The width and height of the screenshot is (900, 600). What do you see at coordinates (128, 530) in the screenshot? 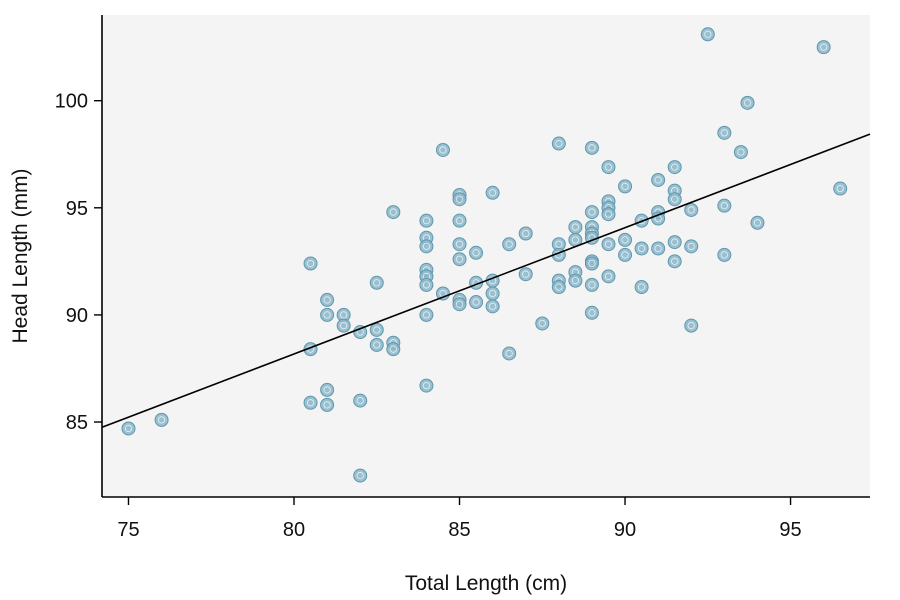
I see `x-tick-label: 75` at bounding box center [128, 530].